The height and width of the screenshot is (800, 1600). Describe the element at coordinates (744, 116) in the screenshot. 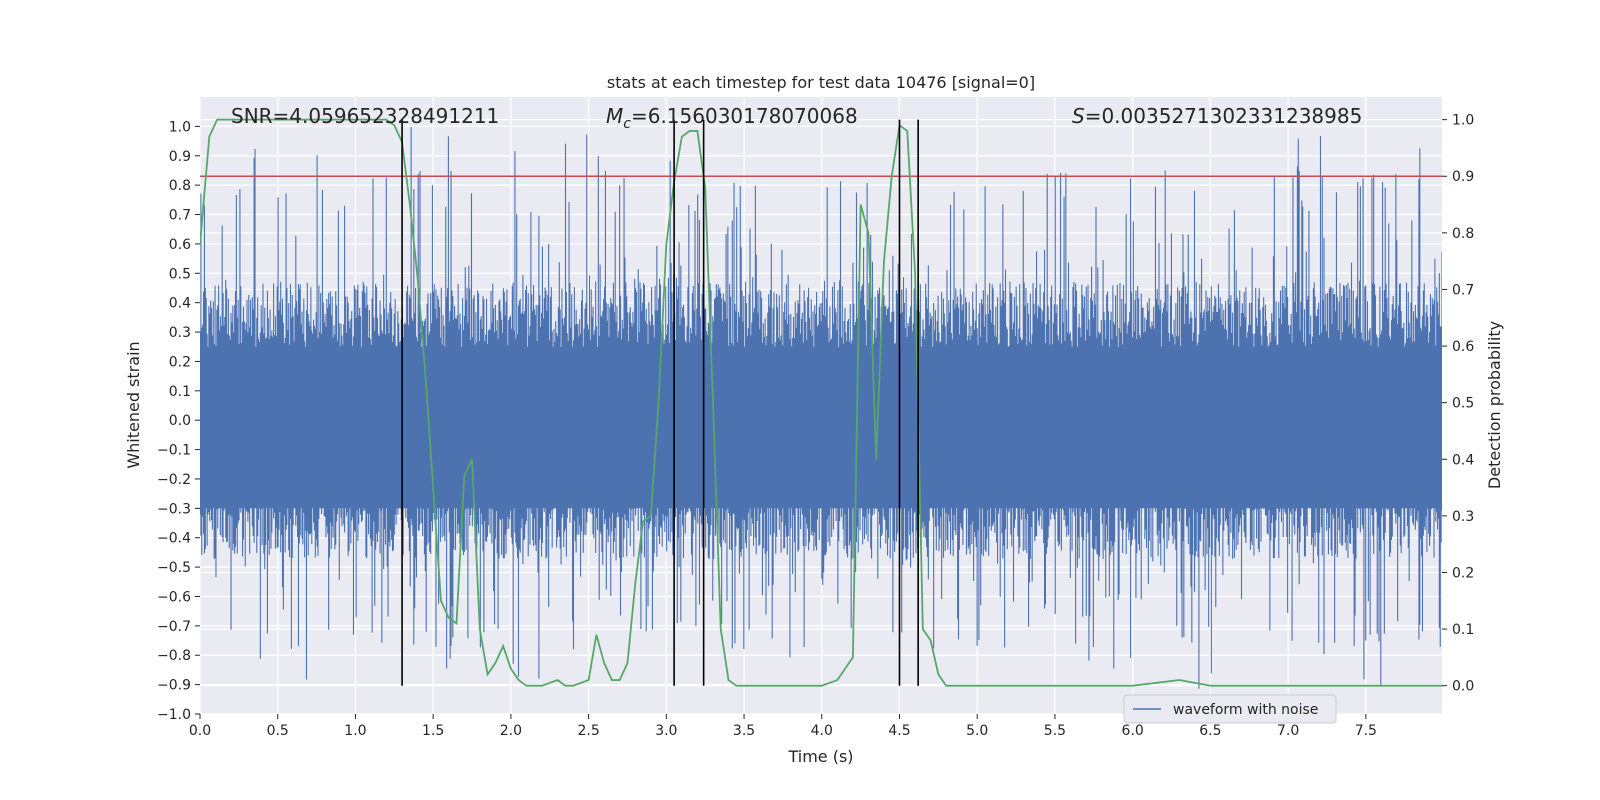

I see `chirp-mass-value: =6.156030178070068` at that location.